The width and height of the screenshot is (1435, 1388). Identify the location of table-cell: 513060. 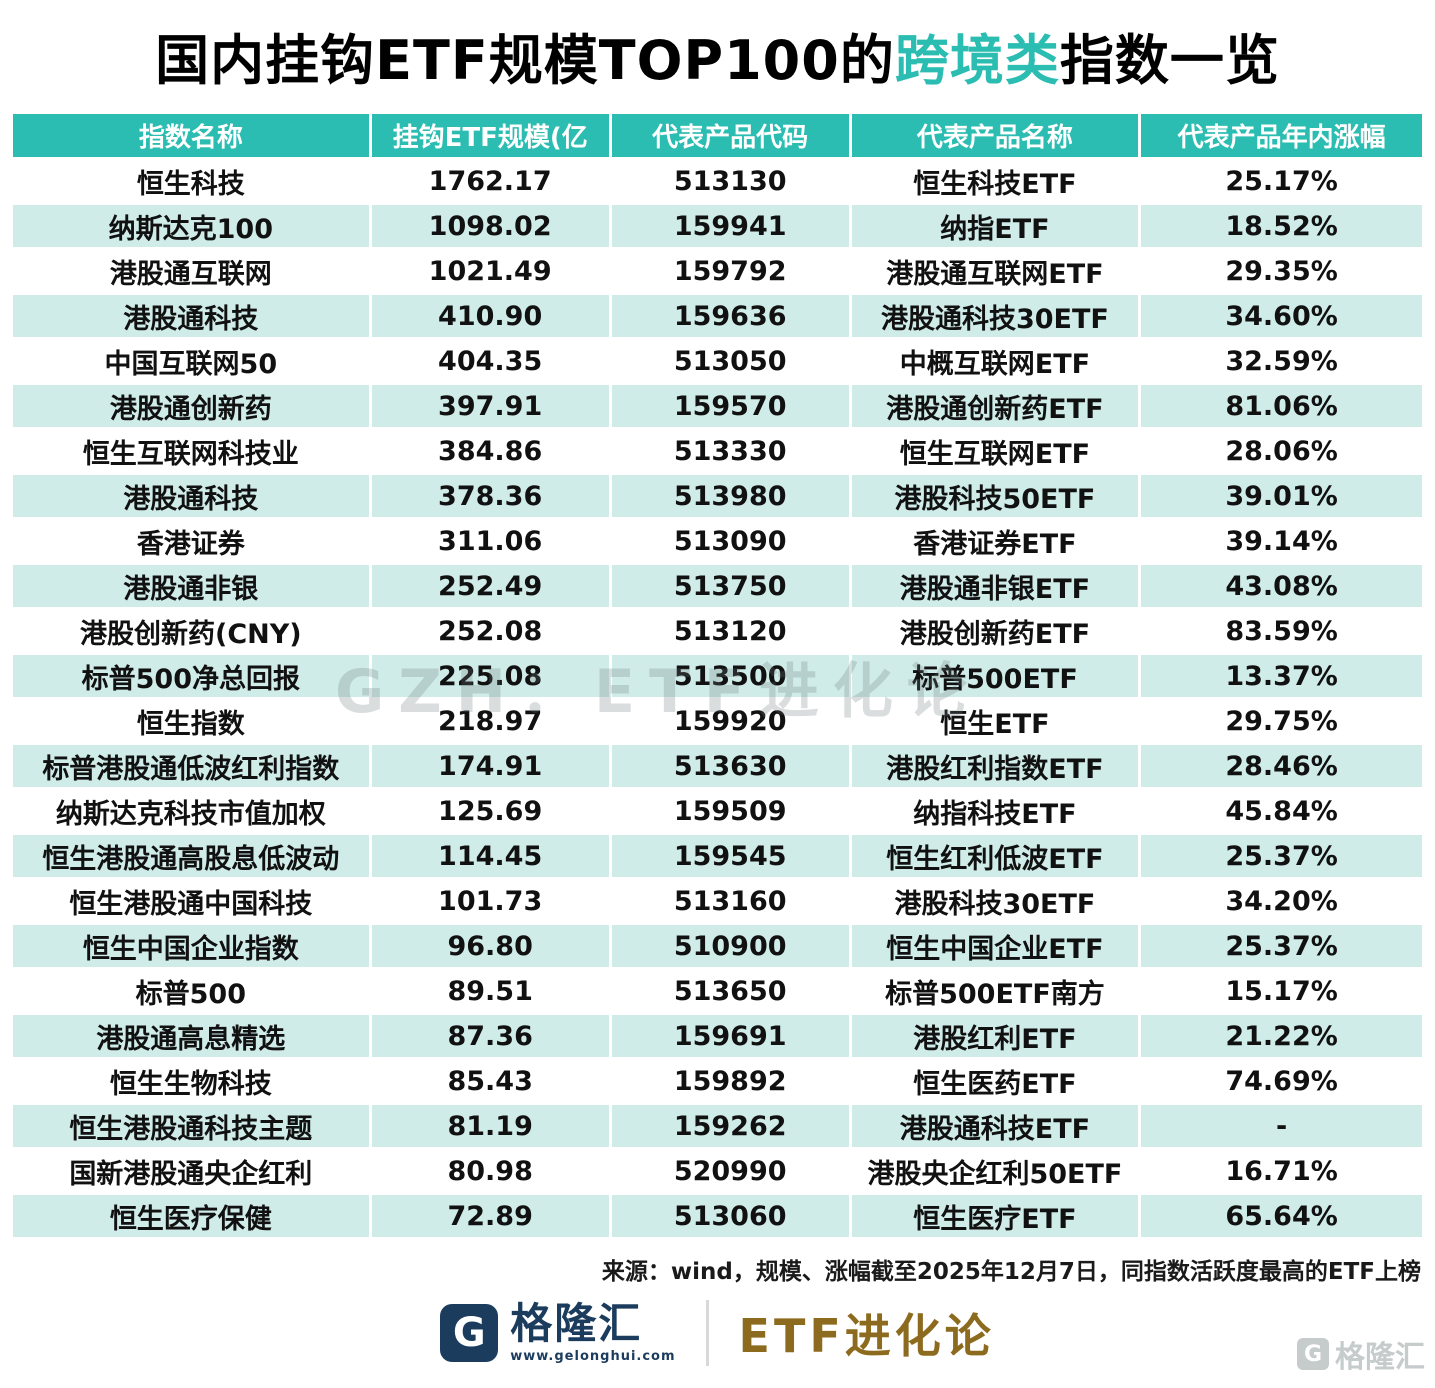
(730, 1216).